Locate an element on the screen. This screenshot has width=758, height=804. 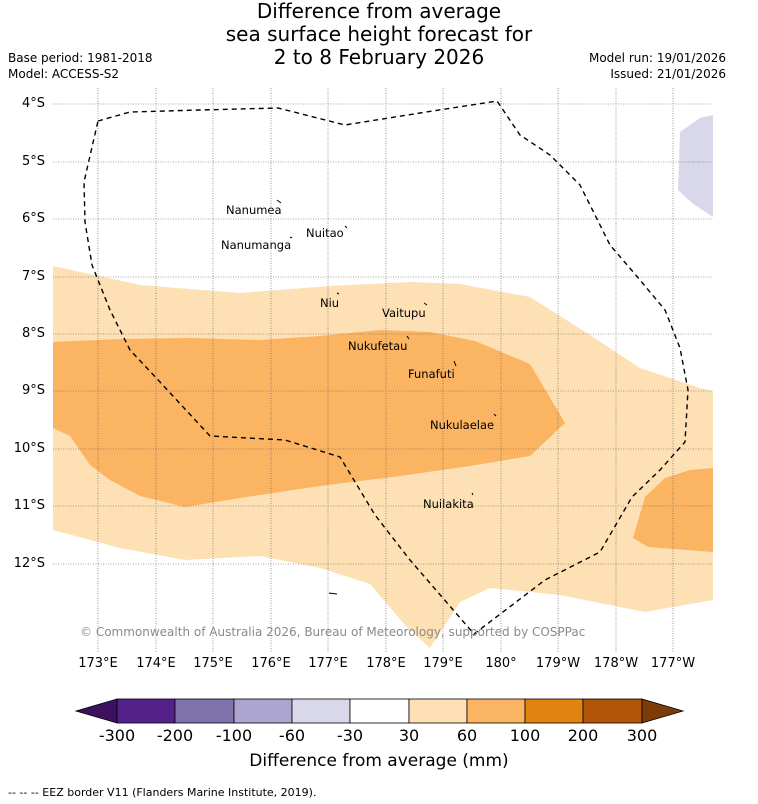
lon-label: 173°E is located at coordinates (98, 663).